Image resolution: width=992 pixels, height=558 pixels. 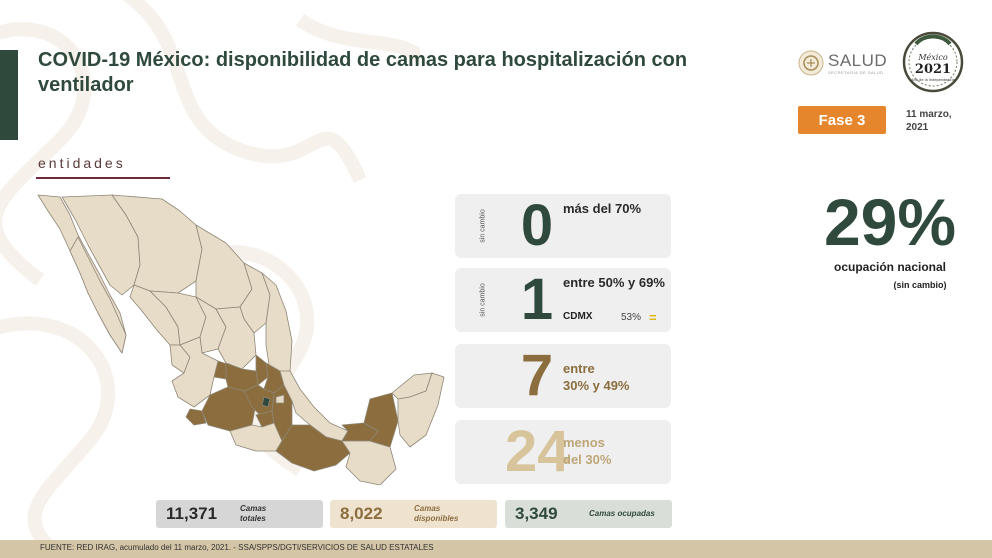 I want to click on equal-trend-icon: =, so click(x=653, y=317).